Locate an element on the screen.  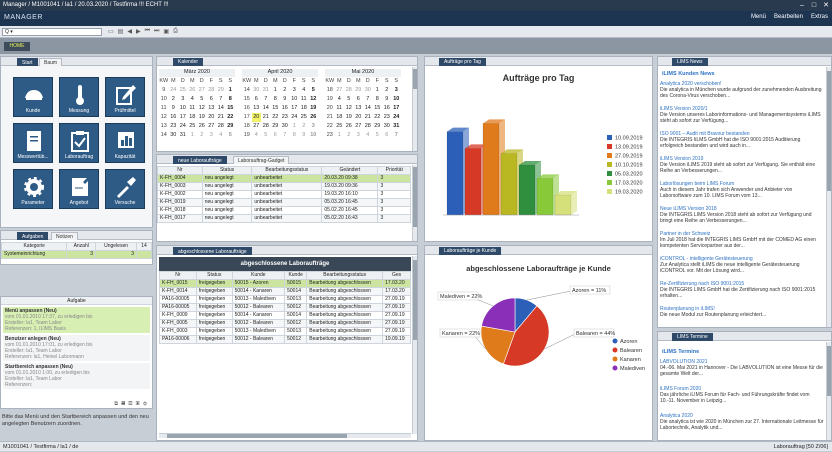
news-headline: iCONTROL - intelligente Gerätesteuerung is located at coordinates (706, 259).